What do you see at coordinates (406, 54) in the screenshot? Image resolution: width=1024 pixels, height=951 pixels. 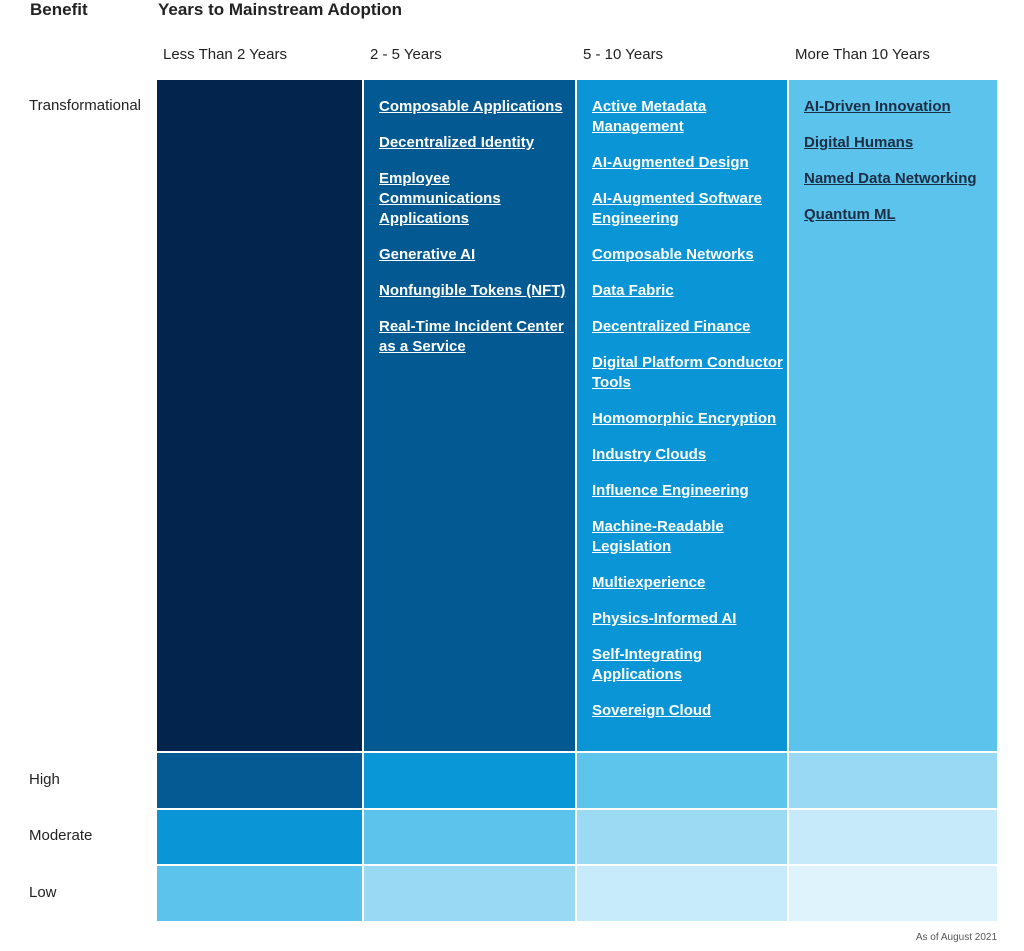 I see `column-header-2-5: 2 - 5 Years` at bounding box center [406, 54].